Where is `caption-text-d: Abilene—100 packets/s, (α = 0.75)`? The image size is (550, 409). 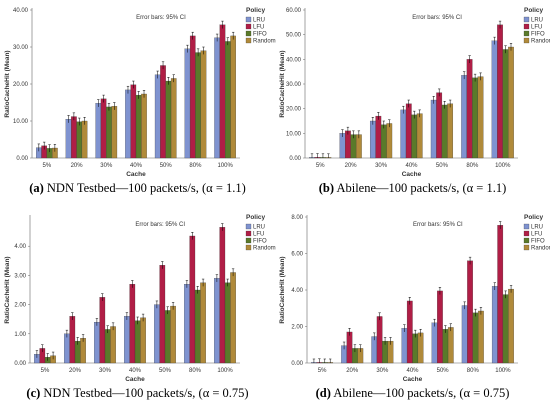
caption-text-d: Abilene—100 packets/s, (α = 0.75) is located at coordinates (421, 393).